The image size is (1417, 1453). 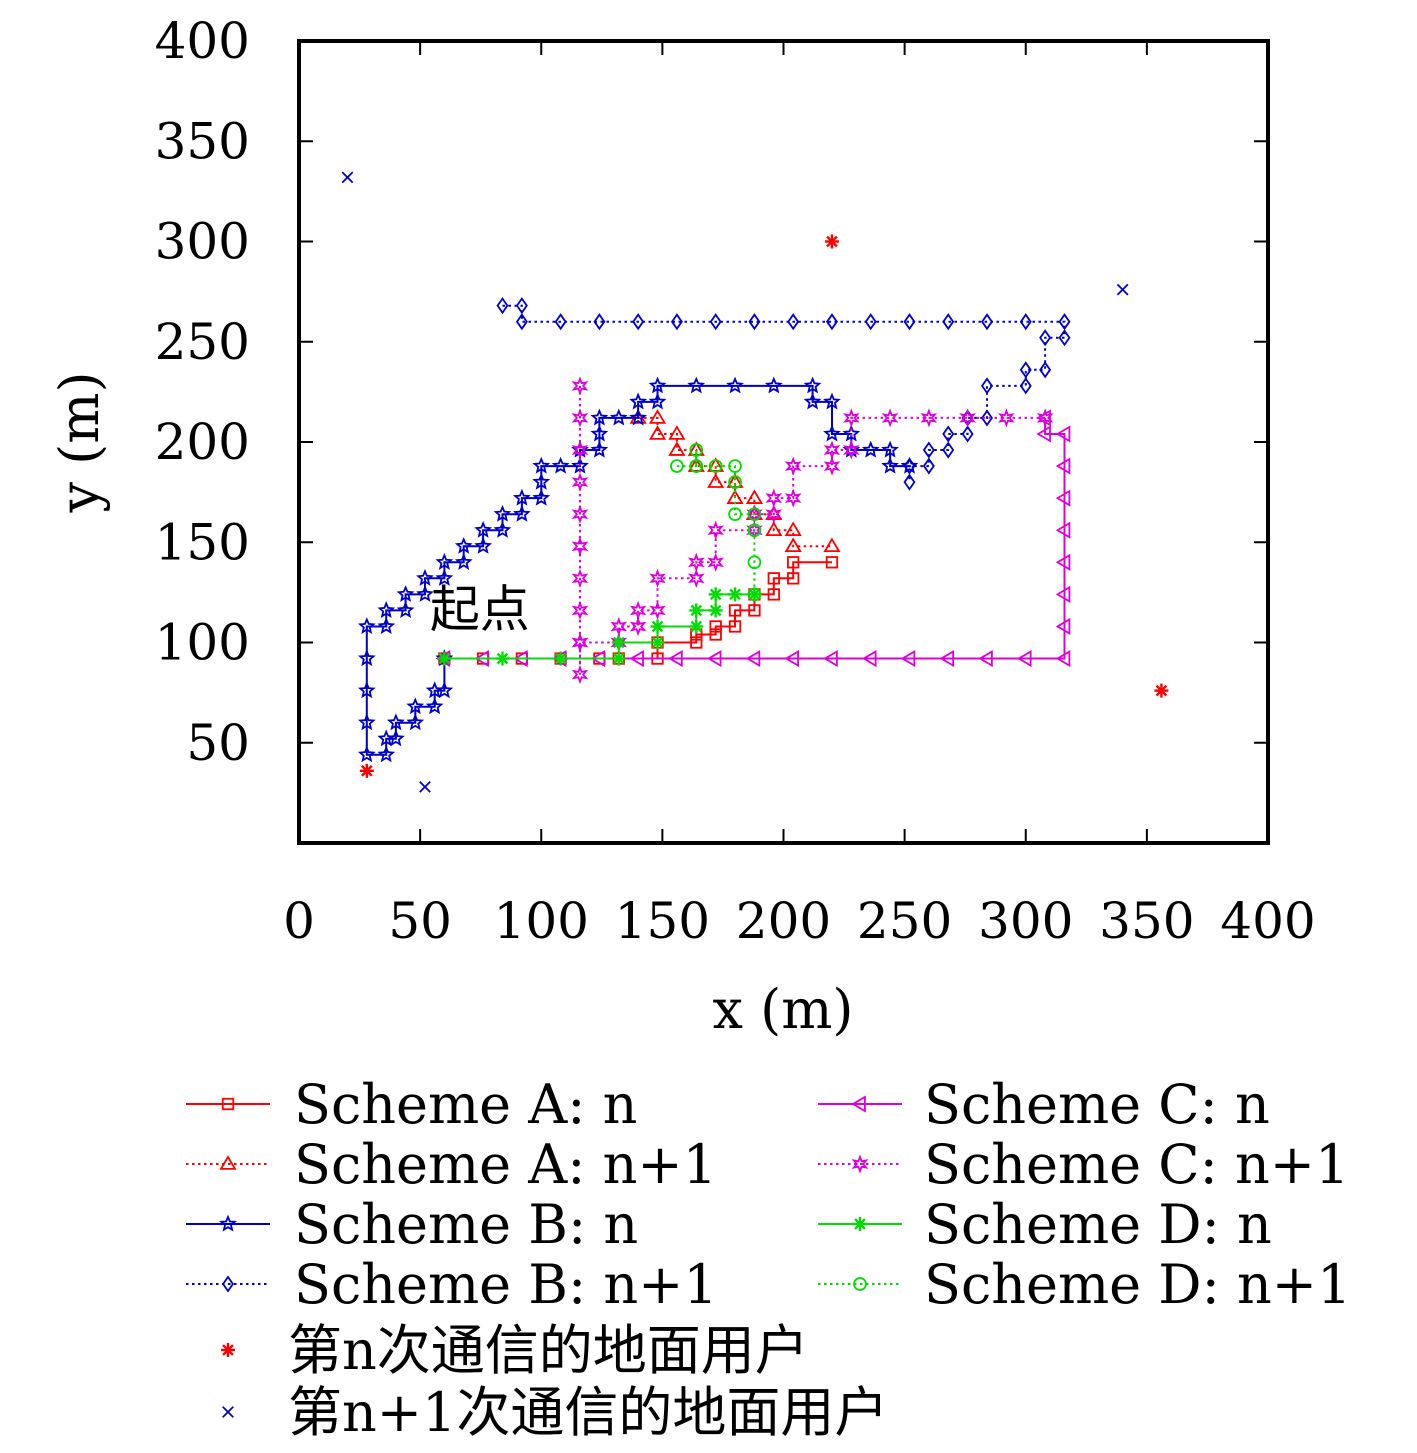 What do you see at coordinates (202, 141) in the screenshot?
I see `y-tick-label: 350` at bounding box center [202, 141].